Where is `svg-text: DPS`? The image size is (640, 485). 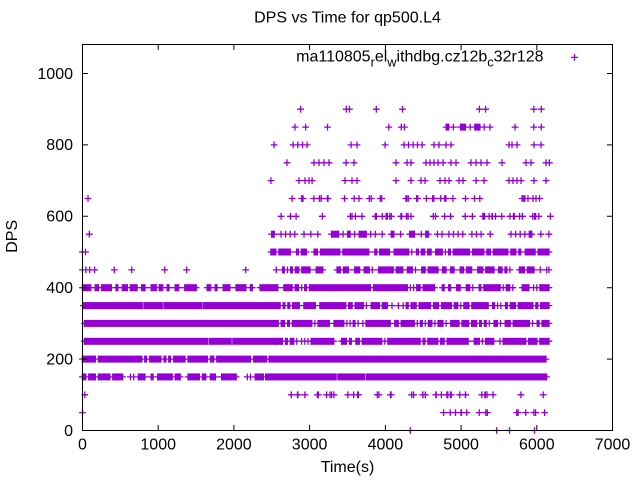
svg-text: DPS is located at coordinates (12, 236).